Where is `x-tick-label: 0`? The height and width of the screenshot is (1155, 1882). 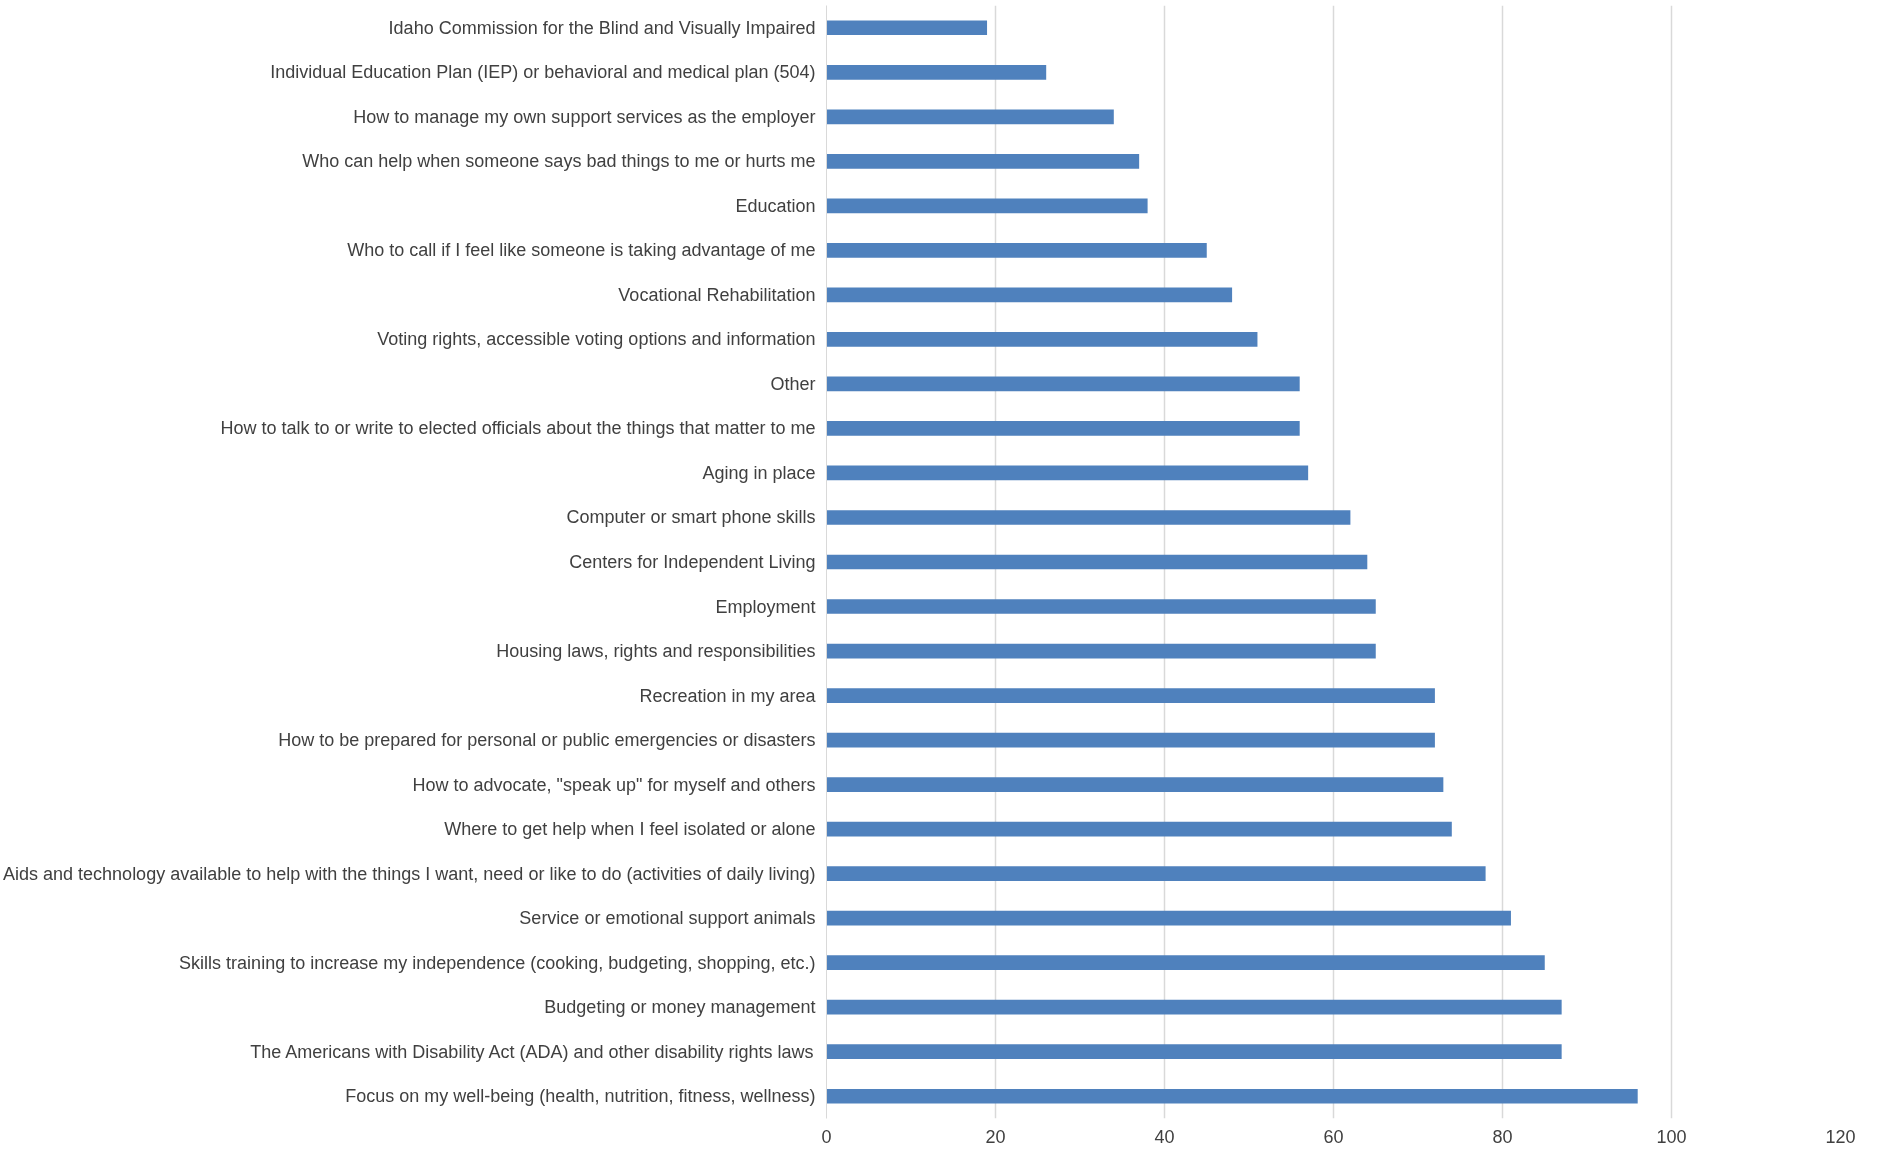 x-tick-label: 0 is located at coordinates (826, 1136).